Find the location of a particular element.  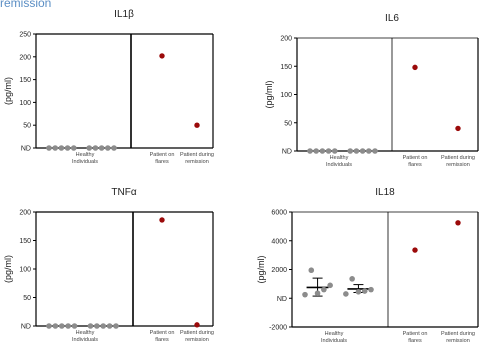

y-tick-label: 2000 is located at coordinates (279, 270).